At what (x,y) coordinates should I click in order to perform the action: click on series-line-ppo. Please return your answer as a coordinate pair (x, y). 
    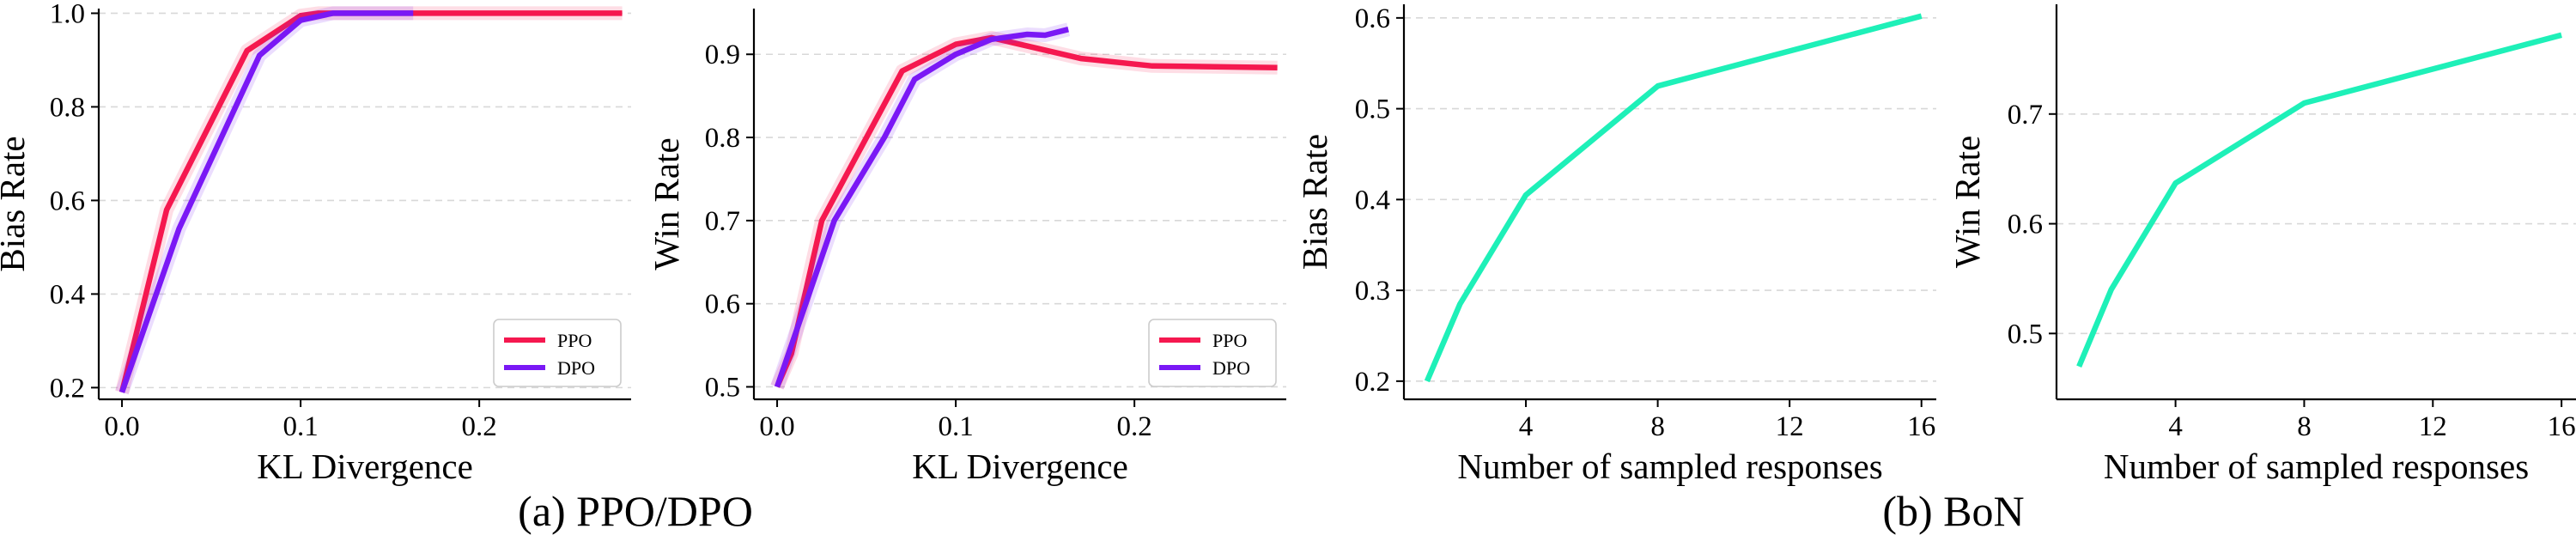
    Looking at the image, I should click on (1027, 211).